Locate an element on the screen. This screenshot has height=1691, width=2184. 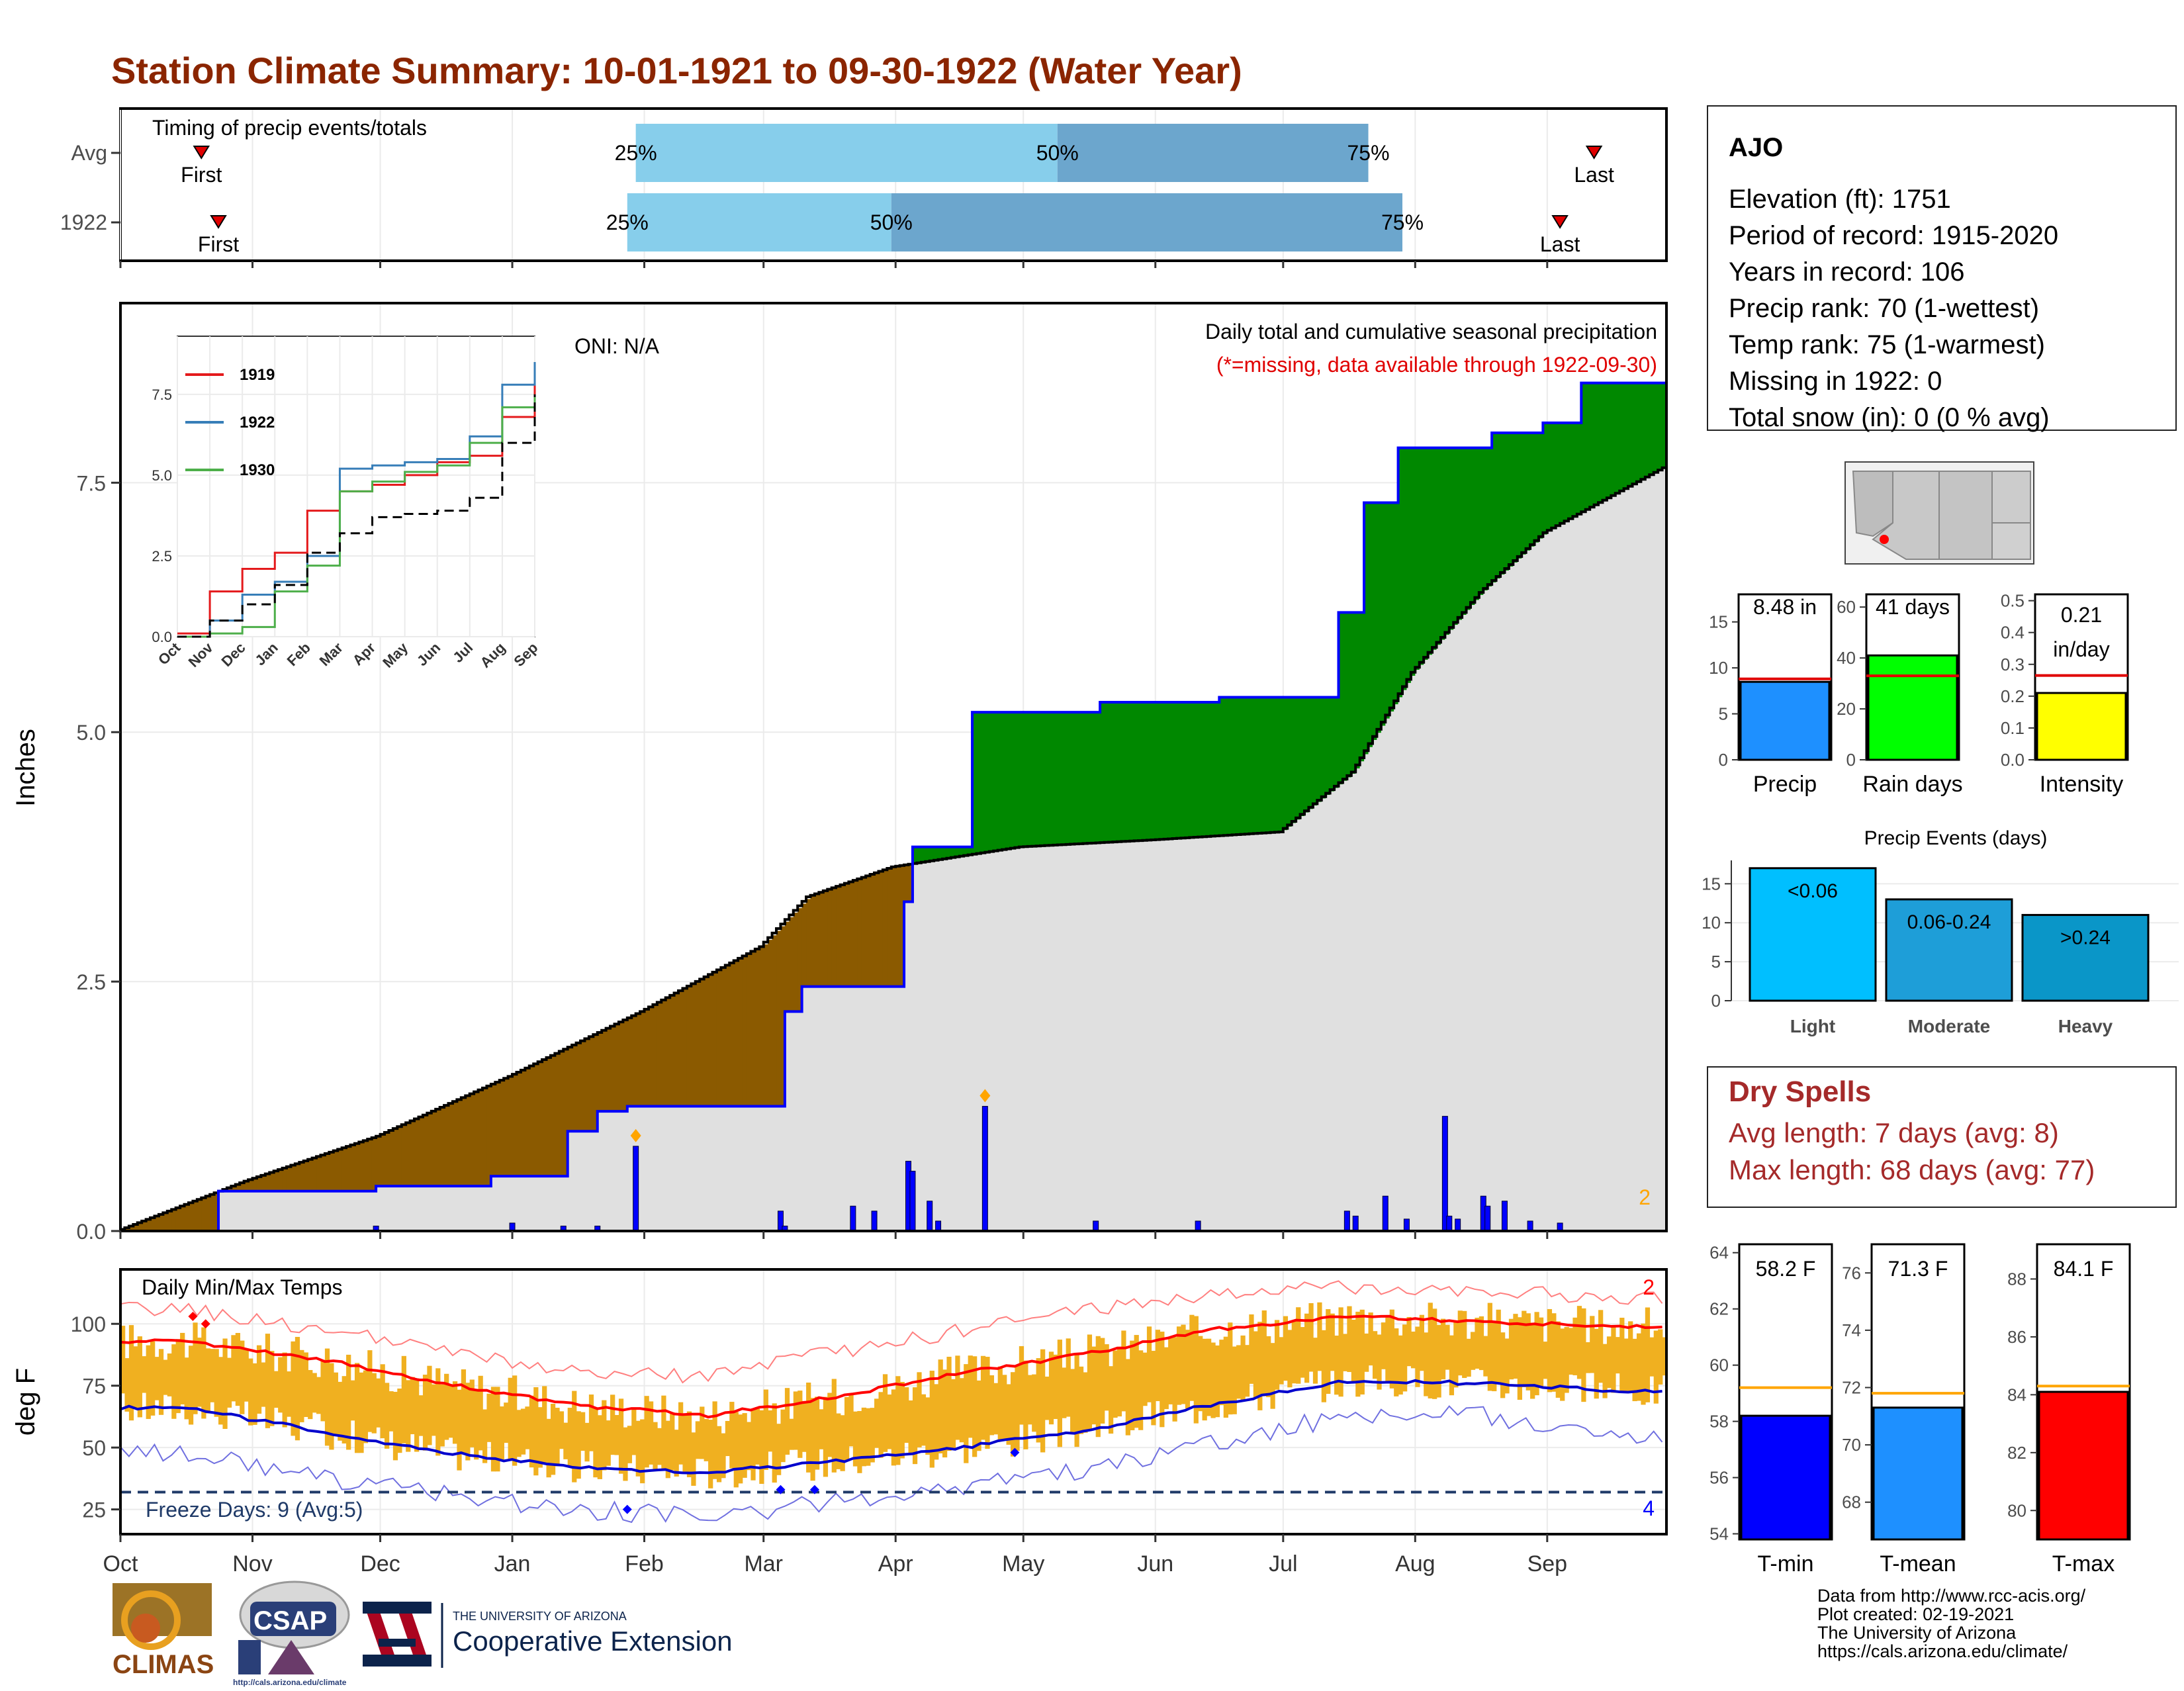
quartile-75-label: 75% is located at coordinates (1368, 153).